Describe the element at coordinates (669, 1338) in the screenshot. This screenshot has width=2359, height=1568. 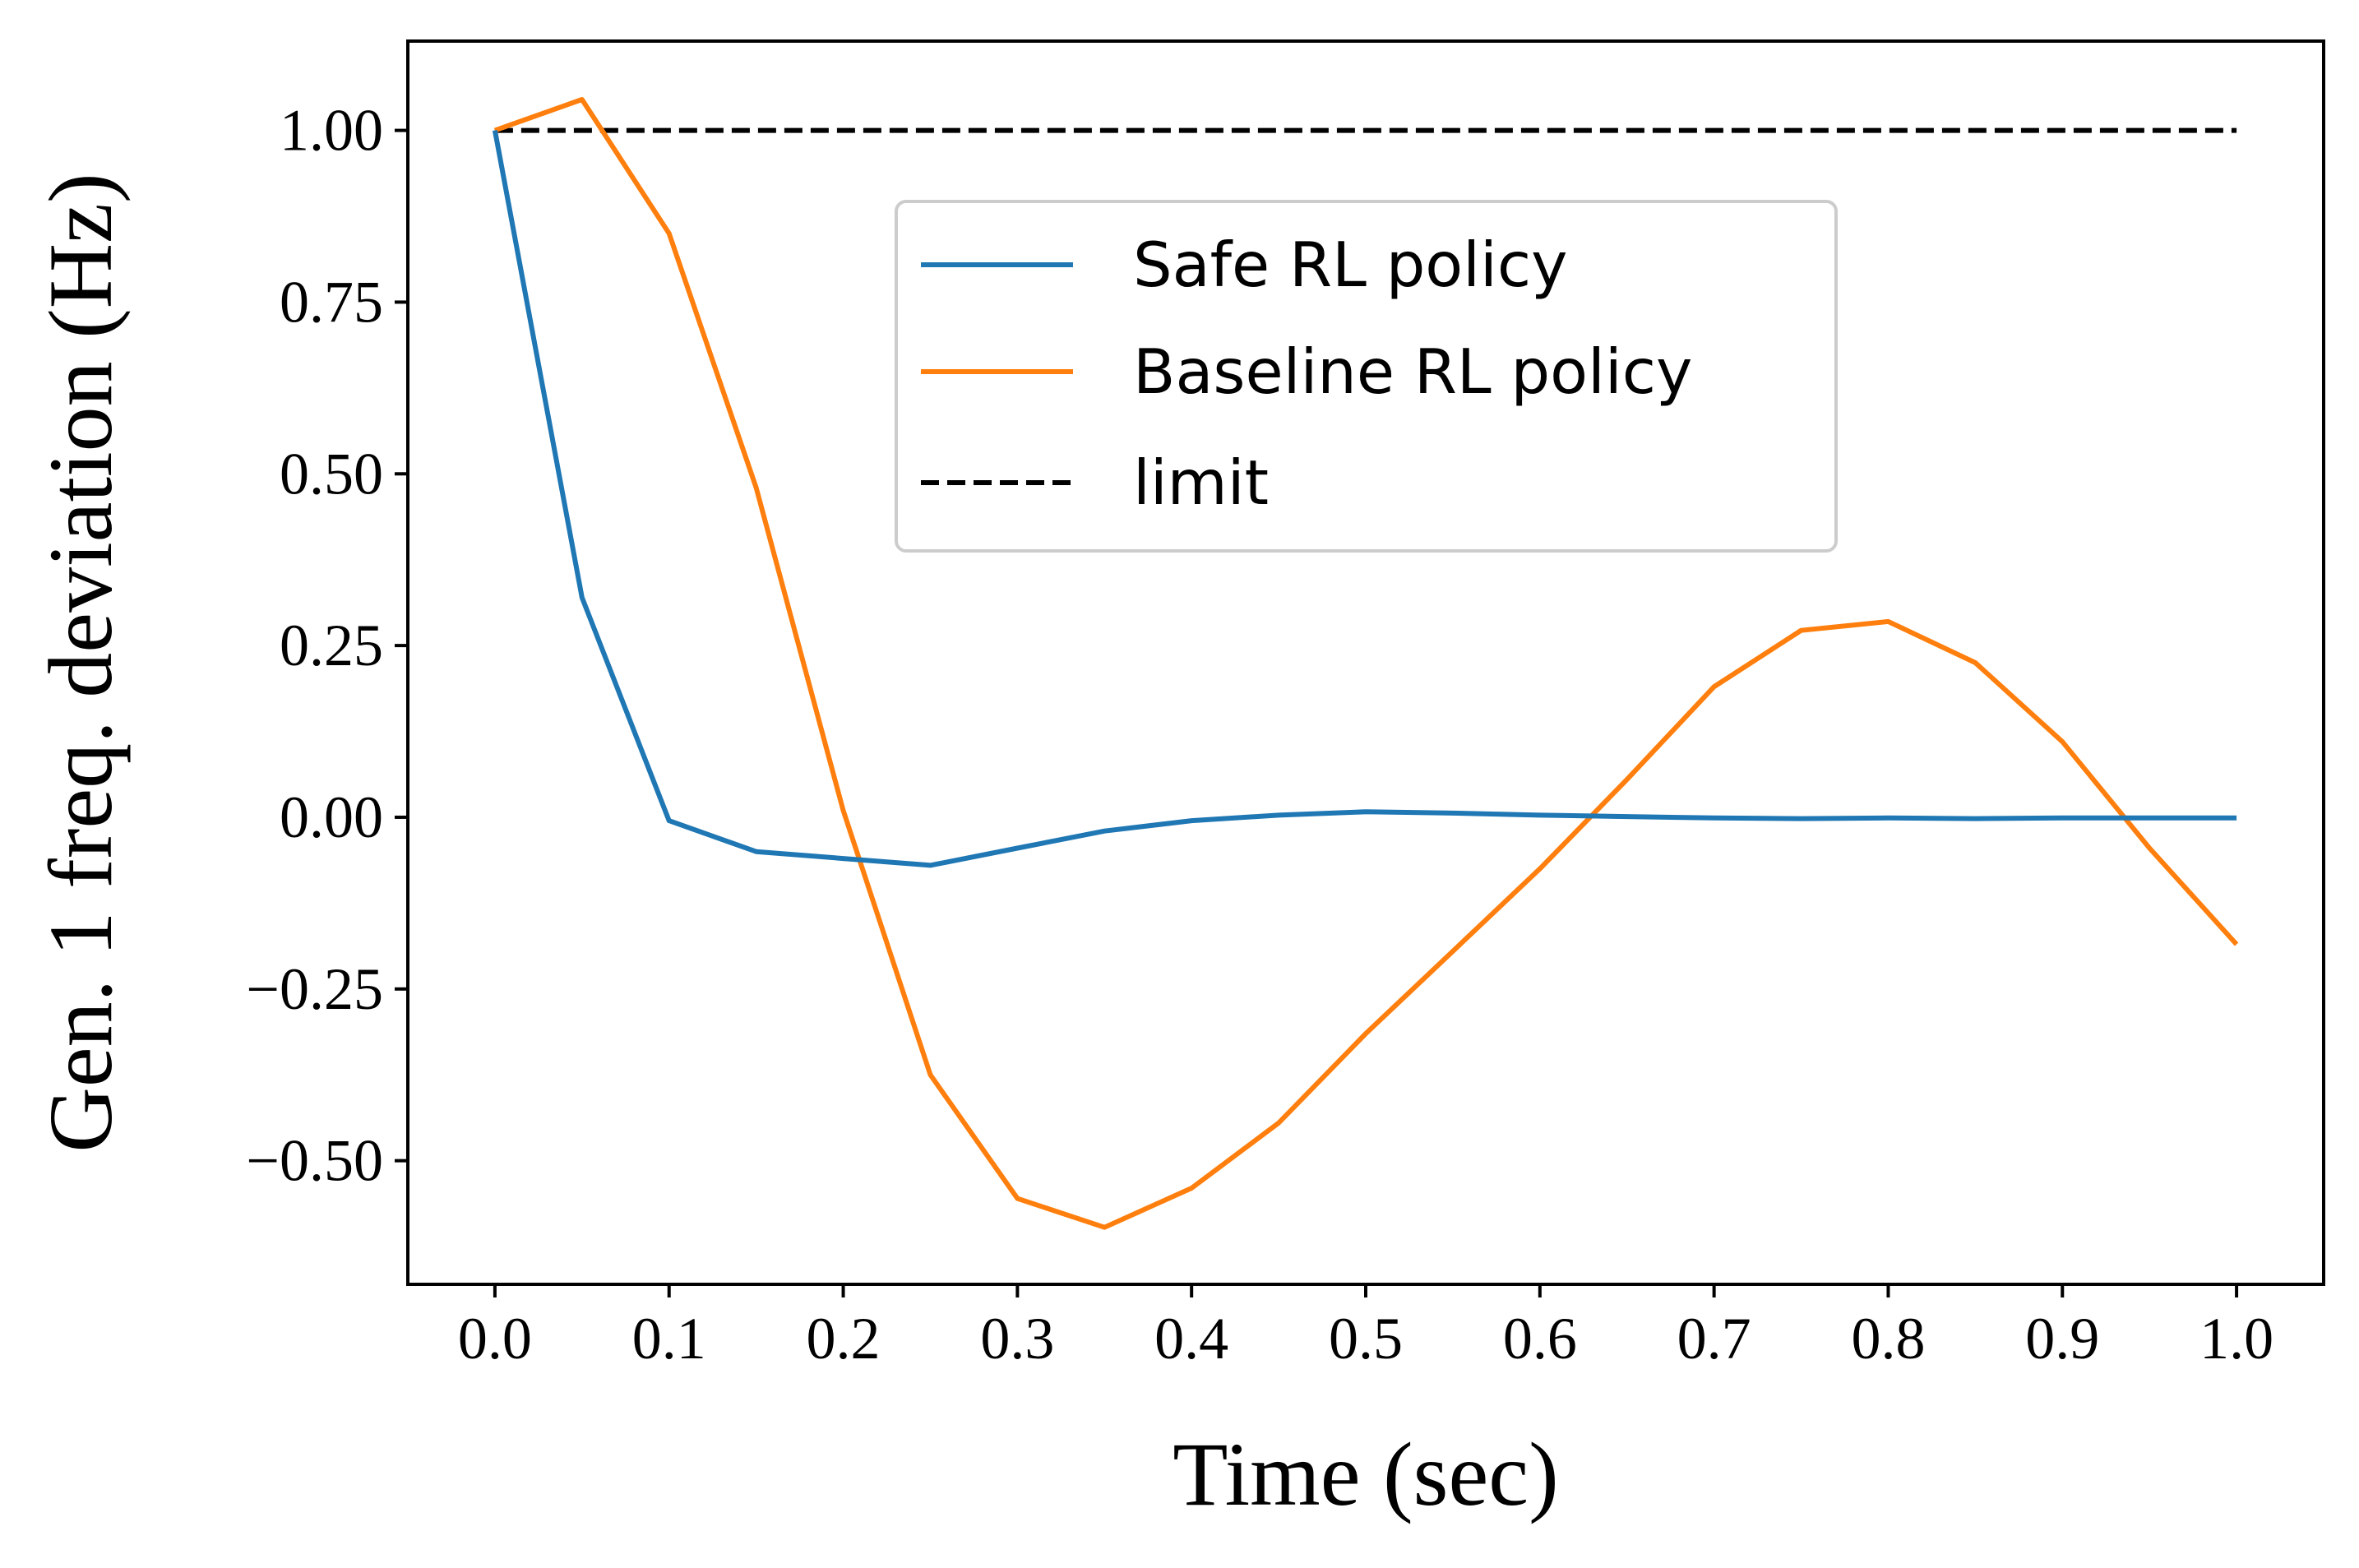
I see `x-tick-label: 0.1` at that location.